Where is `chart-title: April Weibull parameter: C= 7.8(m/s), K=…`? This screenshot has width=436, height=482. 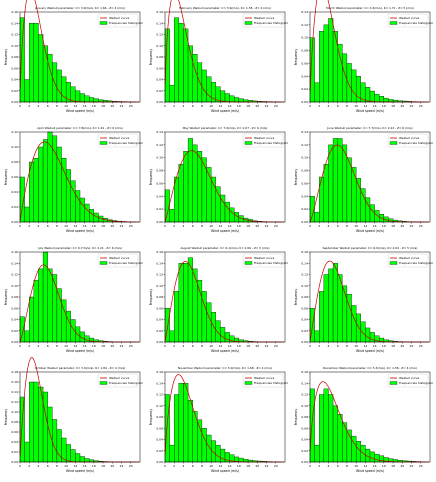 chart-title: April Weibull parameter: C= 7.8(m/s), K=… is located at coordinates (80, 128).